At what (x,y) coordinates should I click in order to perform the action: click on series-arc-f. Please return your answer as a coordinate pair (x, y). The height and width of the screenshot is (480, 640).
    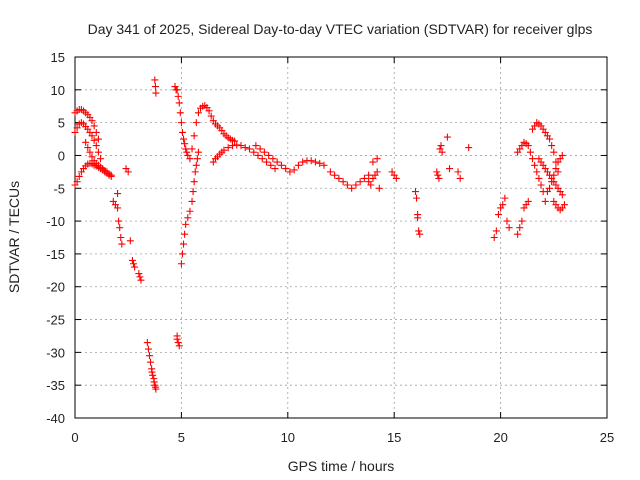
    Looking at the image, I should click on (189, 208).